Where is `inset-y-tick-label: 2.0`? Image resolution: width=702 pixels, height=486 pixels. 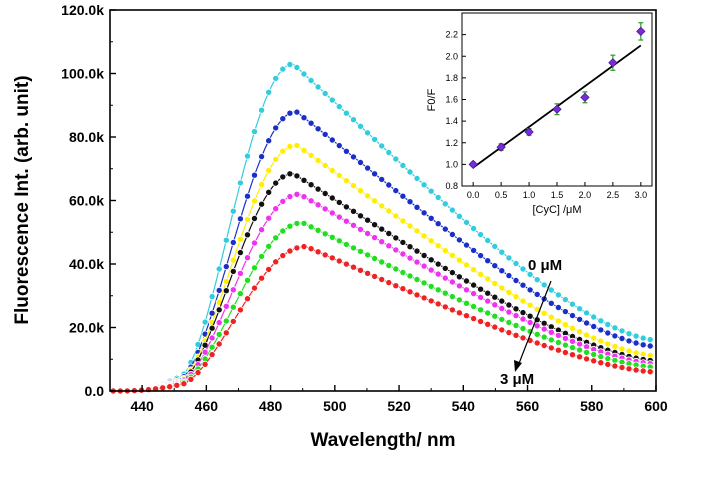 inset-y-tick-label: 2.0 is located at coordinates (451, 56).